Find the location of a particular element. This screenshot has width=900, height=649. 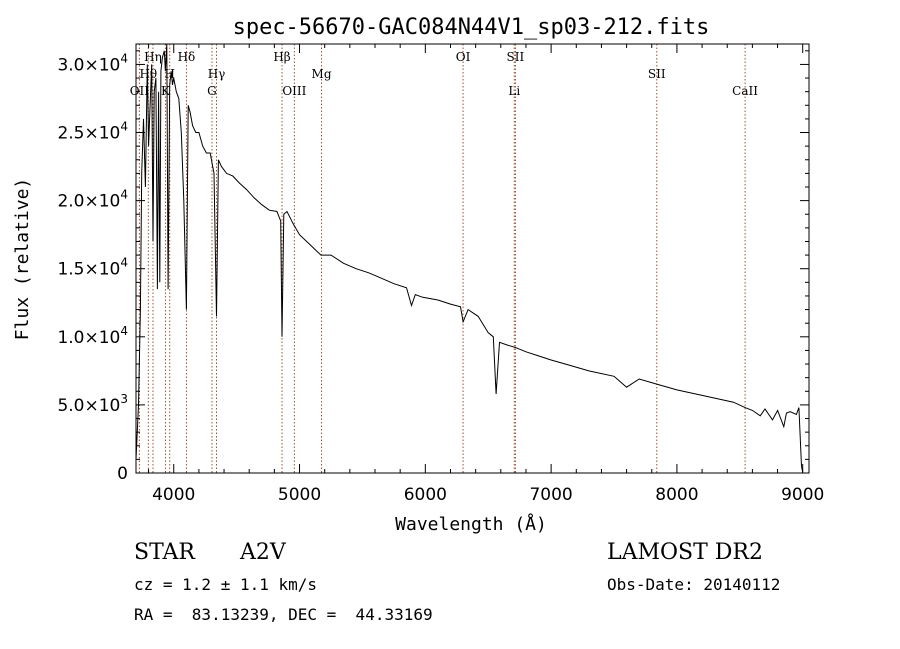

x-tick-label-4: 8000 is located at coordinates (676, 495).